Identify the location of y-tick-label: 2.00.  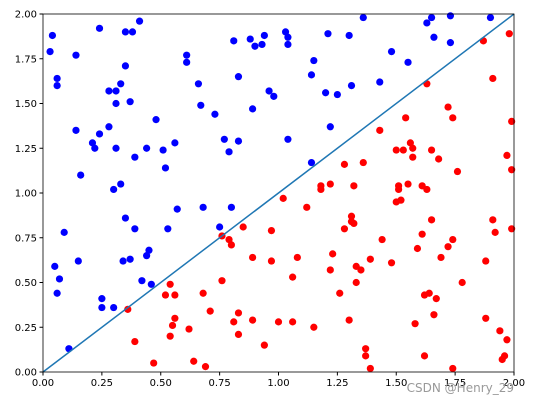
(26, 15).